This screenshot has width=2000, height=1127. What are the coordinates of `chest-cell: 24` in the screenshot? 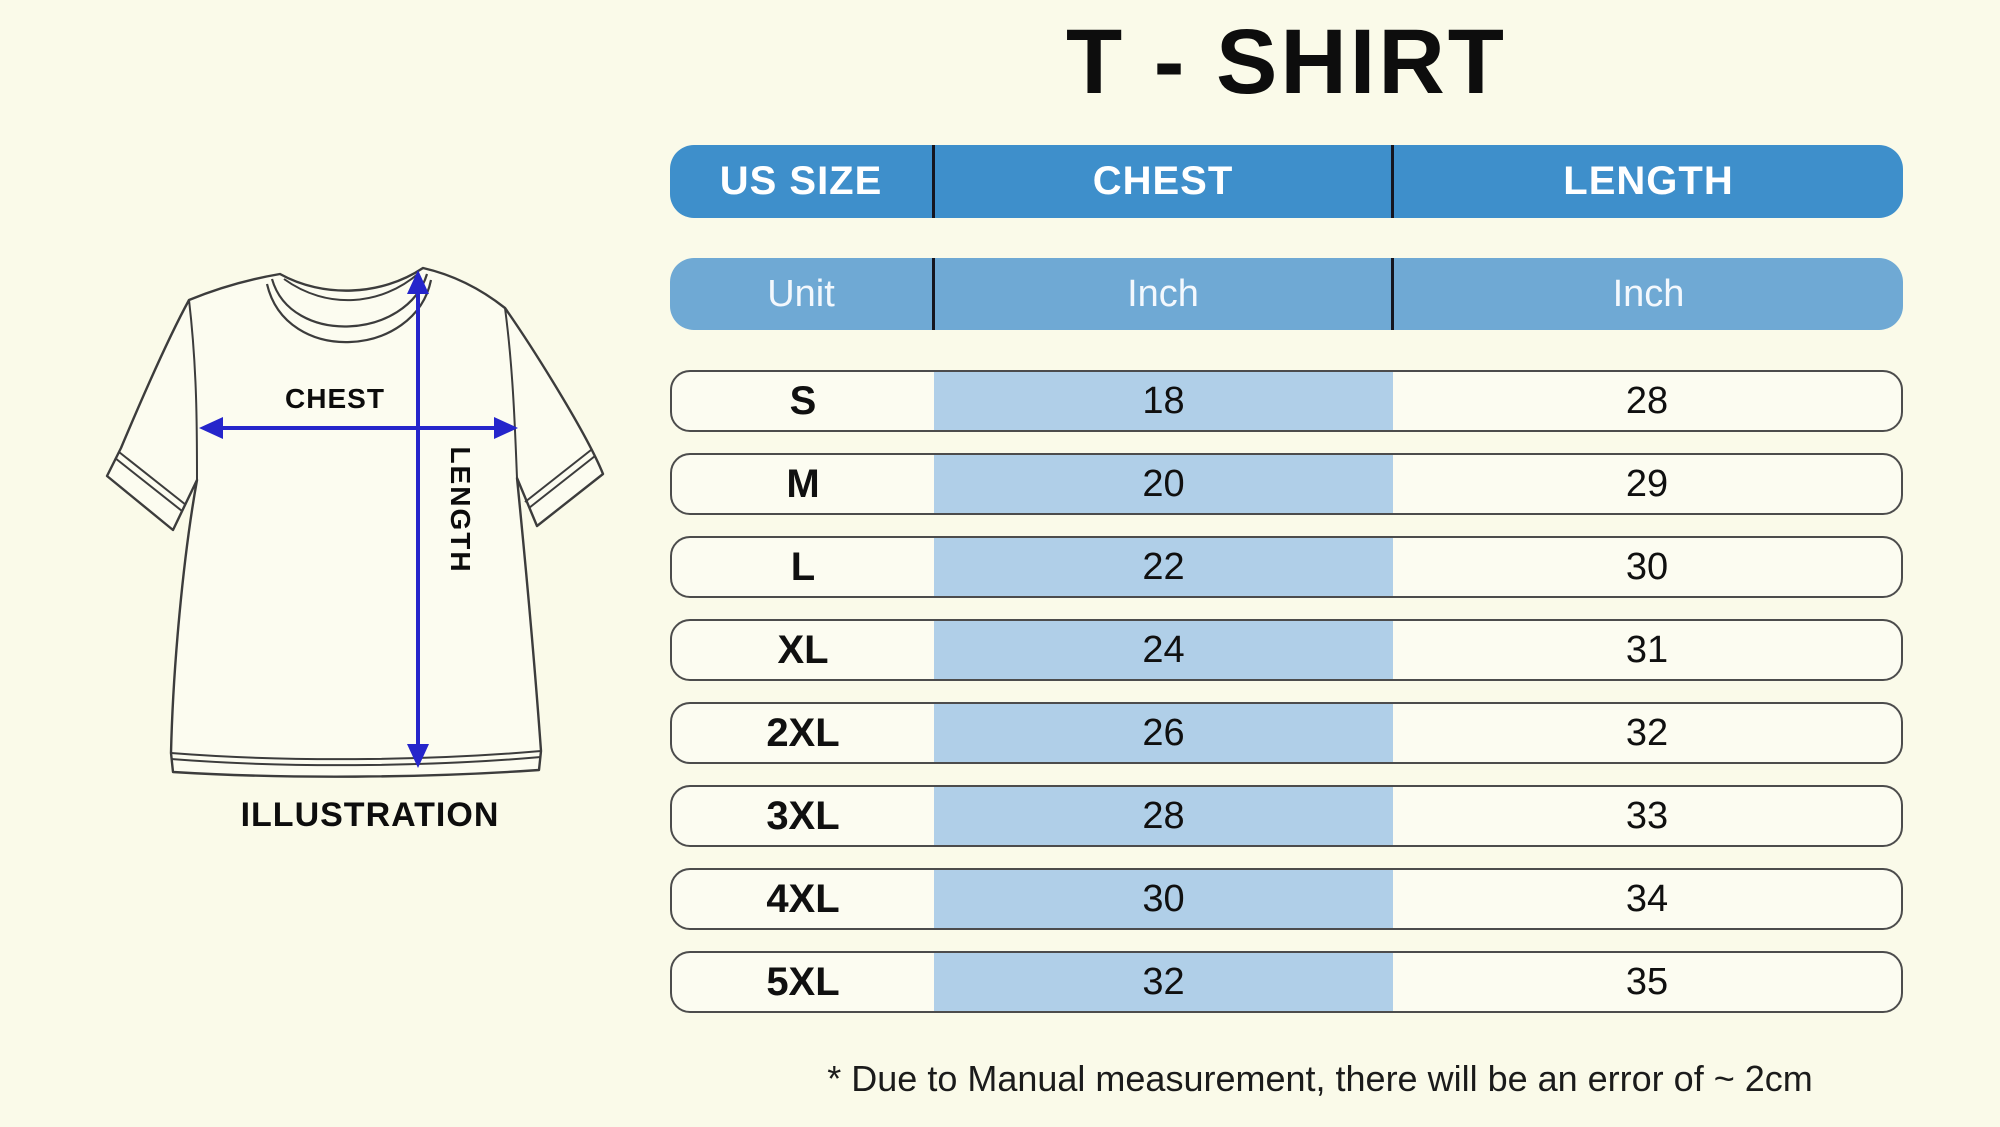 It's located at (1163, 650).